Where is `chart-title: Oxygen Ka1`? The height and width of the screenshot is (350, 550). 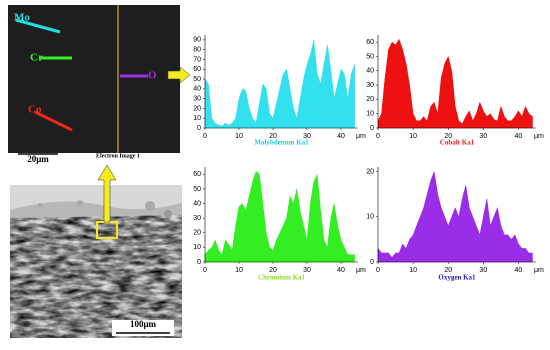
chart-title: Oxygen Ka1 is located at coordinates (457, 278).